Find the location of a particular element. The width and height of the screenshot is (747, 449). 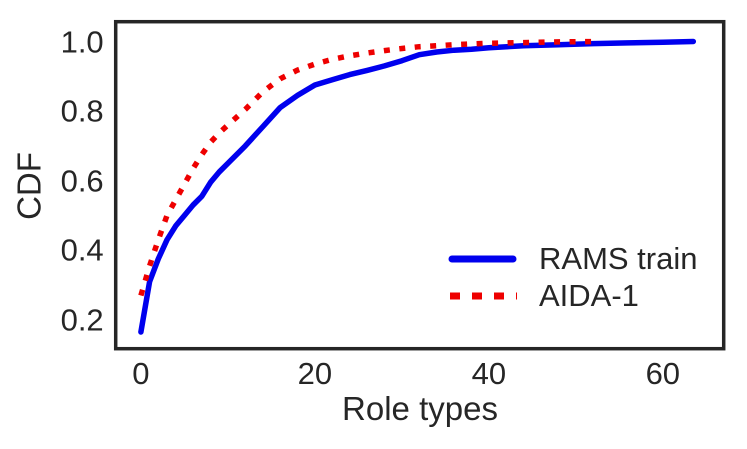

legend-row-aida-1: AIDA-1 is located at coordinates (572, 295).